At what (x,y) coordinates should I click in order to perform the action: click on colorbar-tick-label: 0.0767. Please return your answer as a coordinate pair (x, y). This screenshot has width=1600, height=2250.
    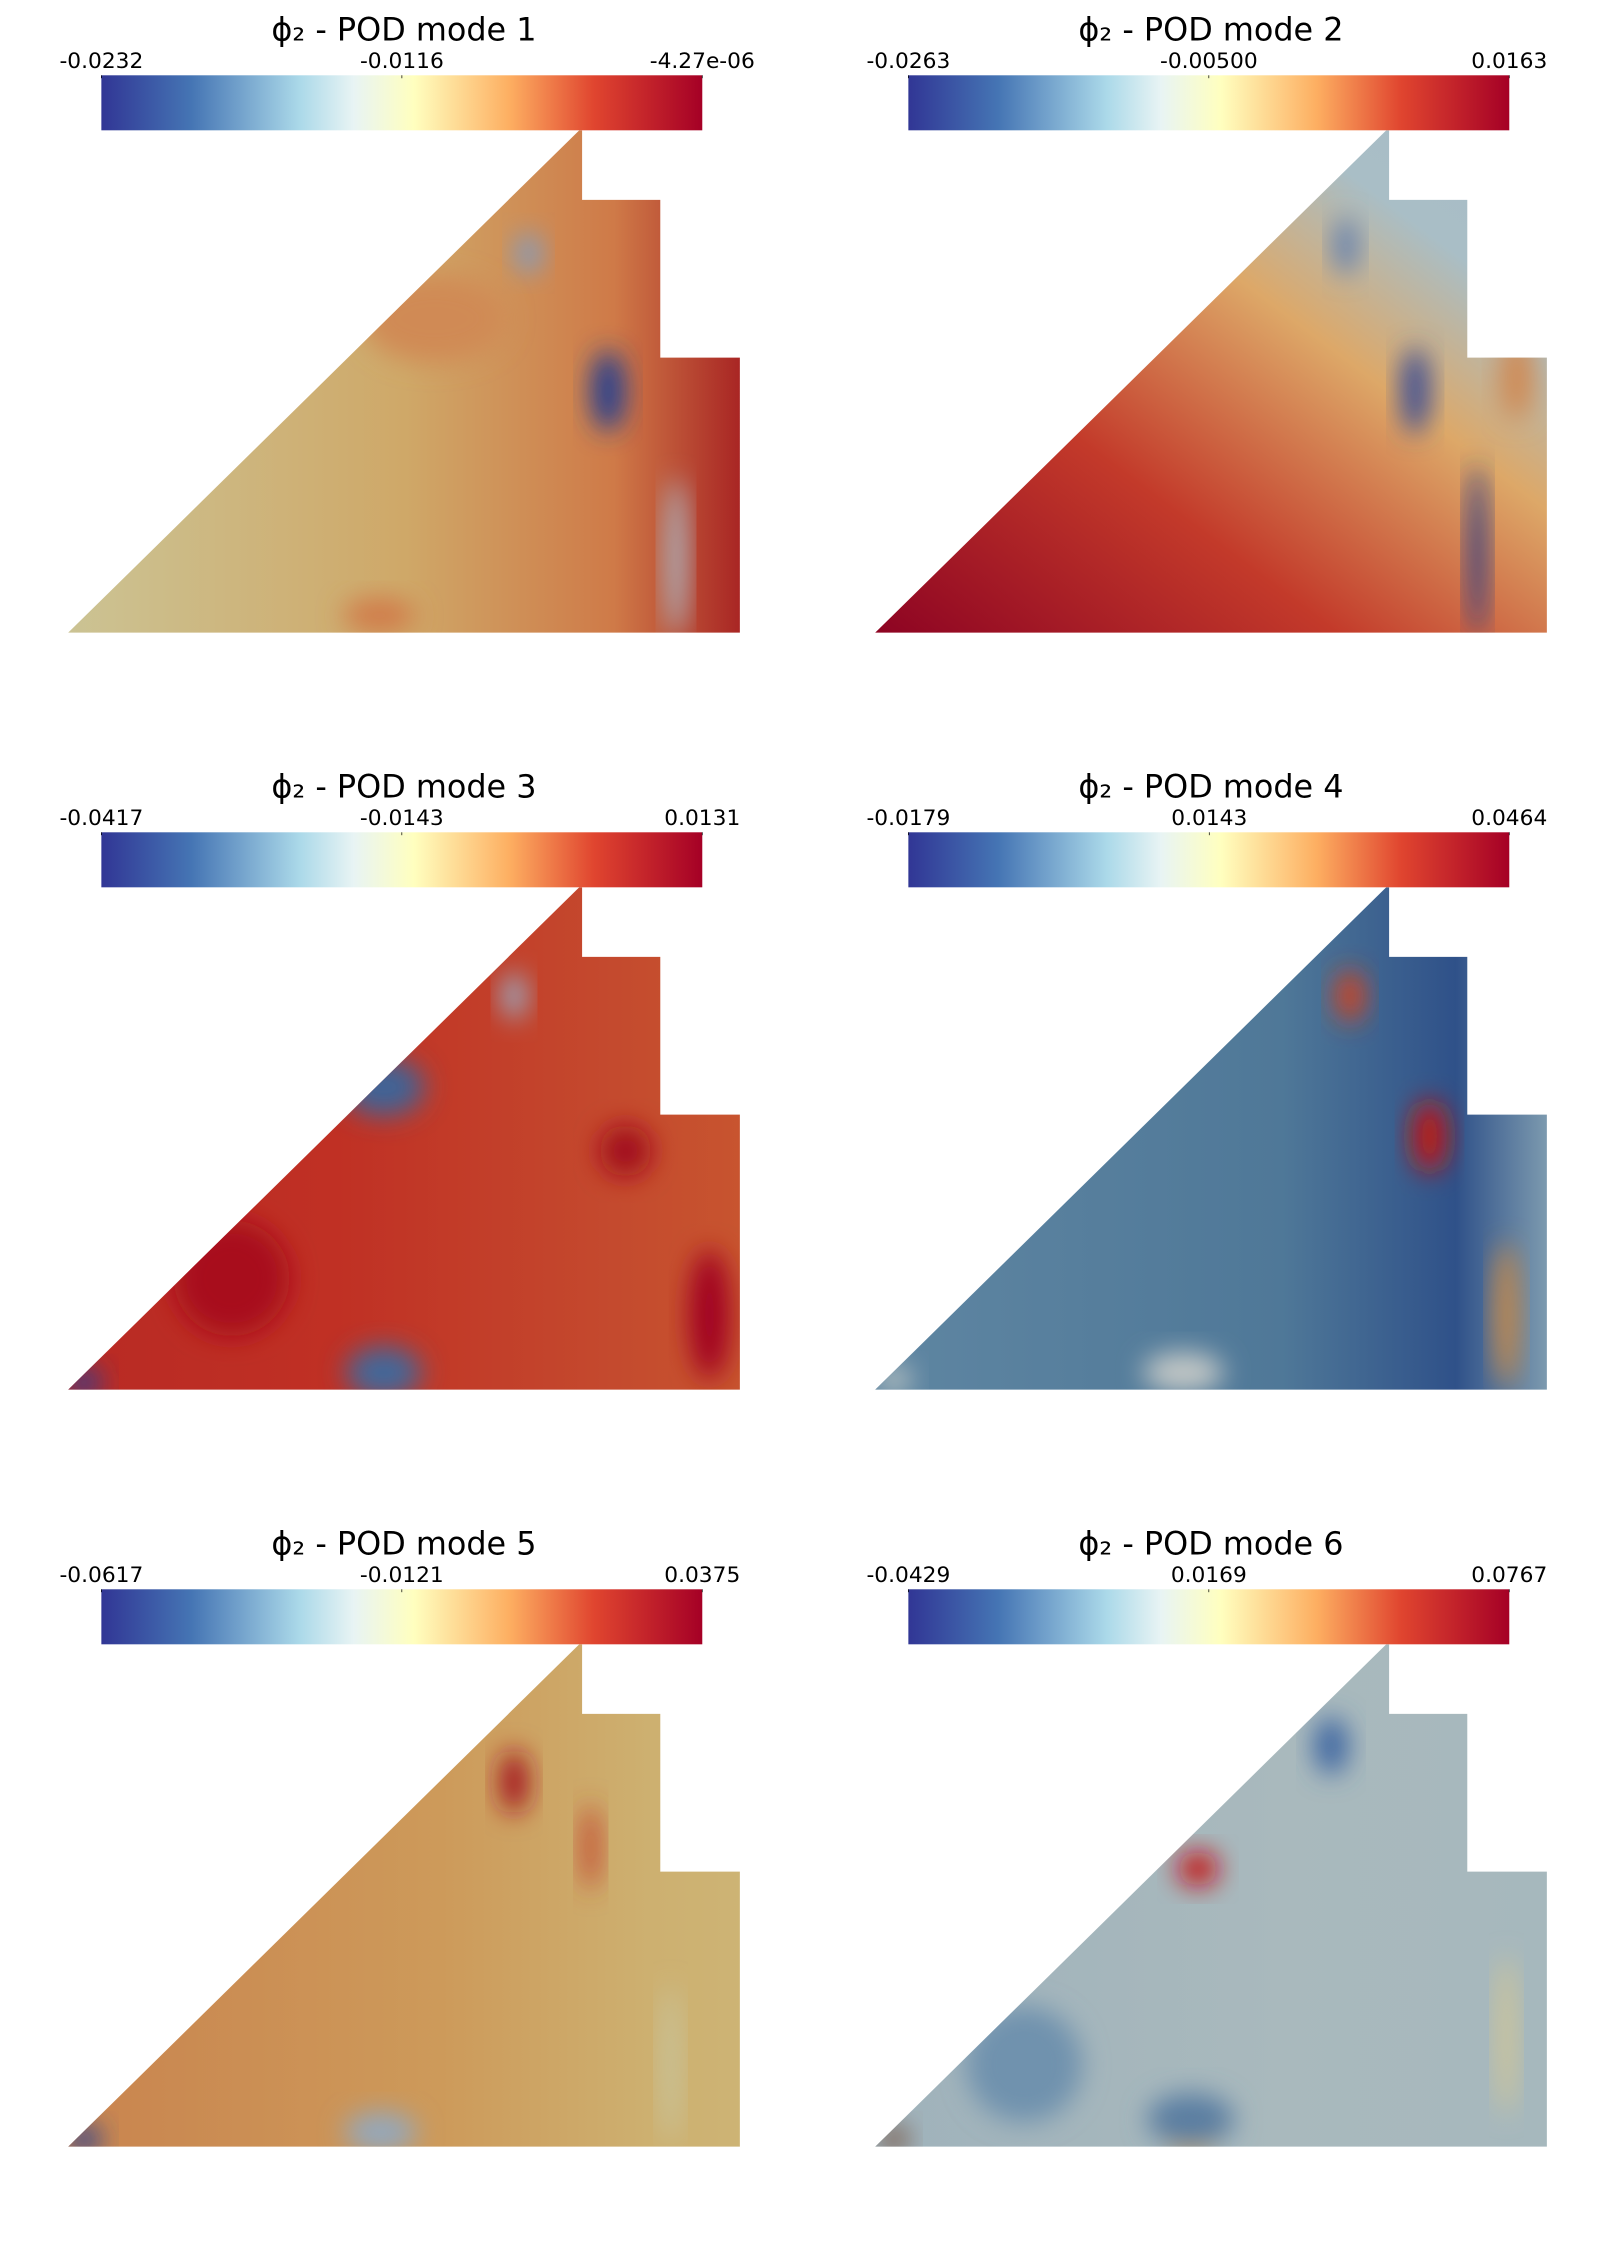
    Looking at the image, I should click on (1509, 1575).